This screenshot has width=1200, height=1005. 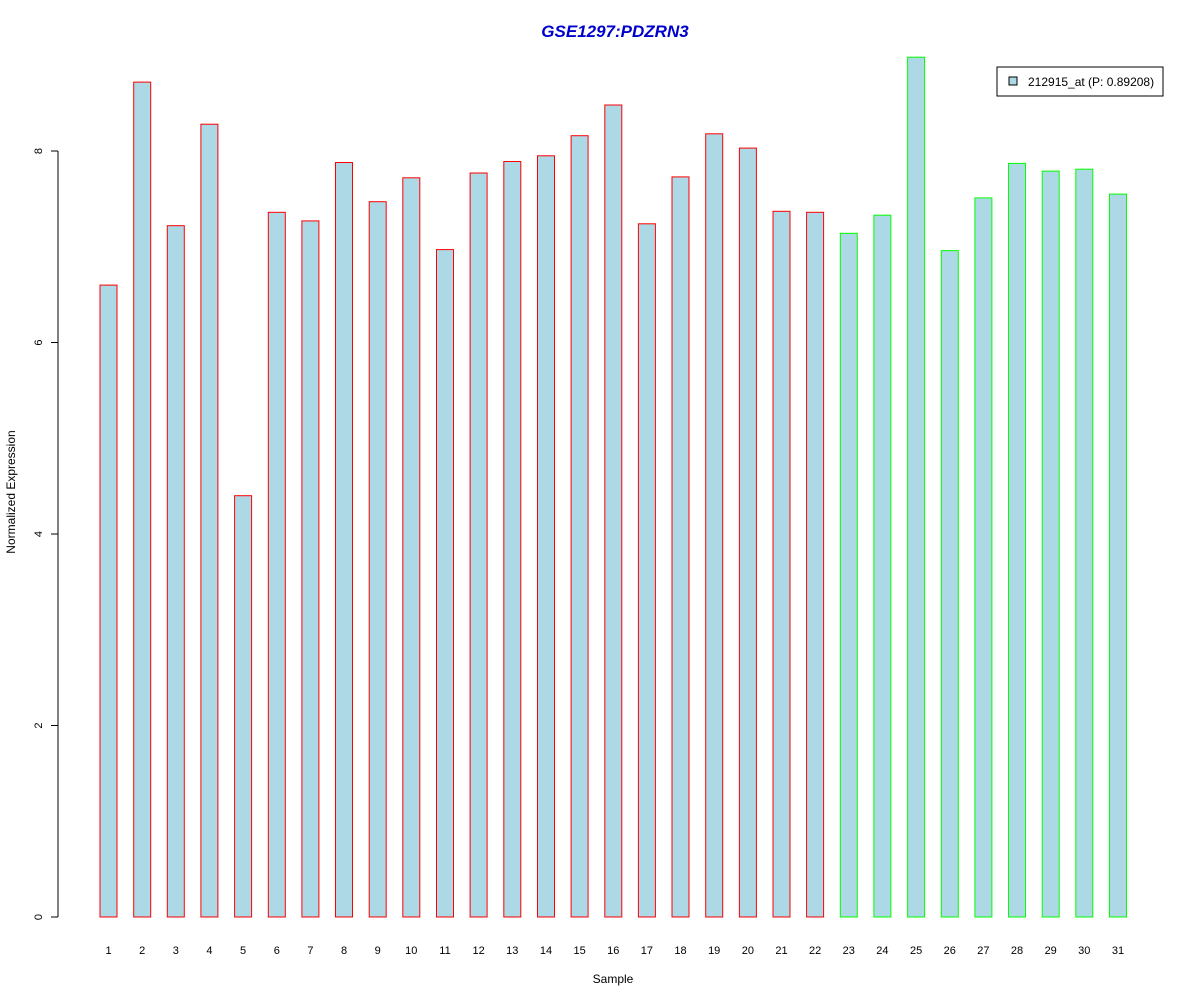 What do you see at coordinates (310, 951) in the screenshot?
I see `x-tick-label: 7` at bounding box center [310, 951].